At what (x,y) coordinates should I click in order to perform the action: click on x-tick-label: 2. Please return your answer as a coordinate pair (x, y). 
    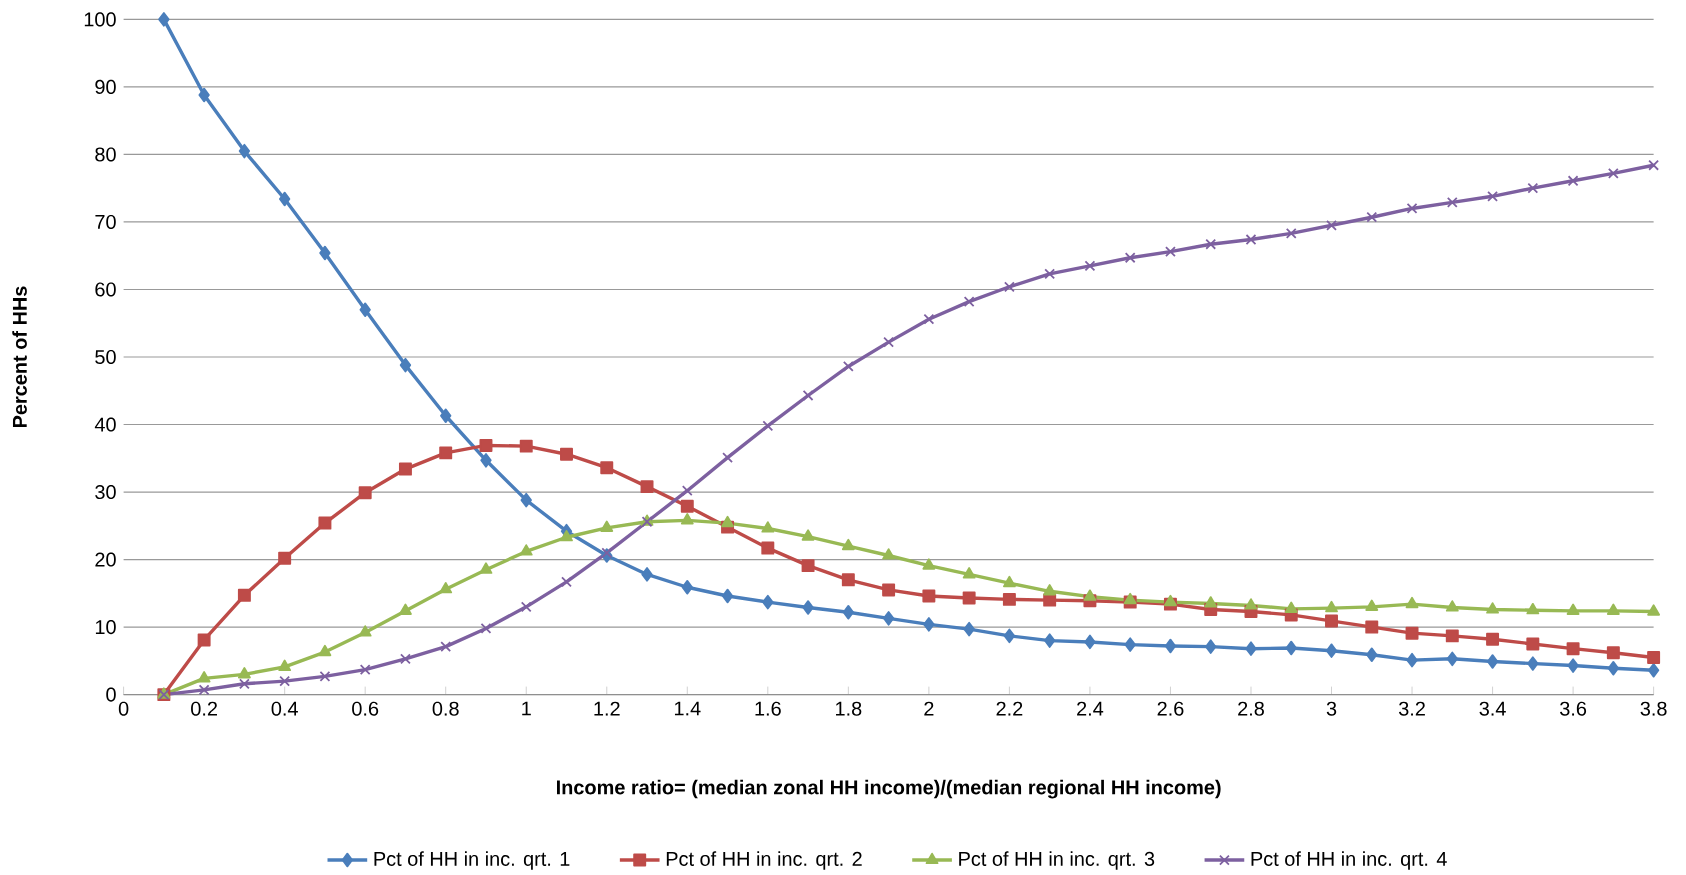
    Looking at the image, I should click on (929, 708).